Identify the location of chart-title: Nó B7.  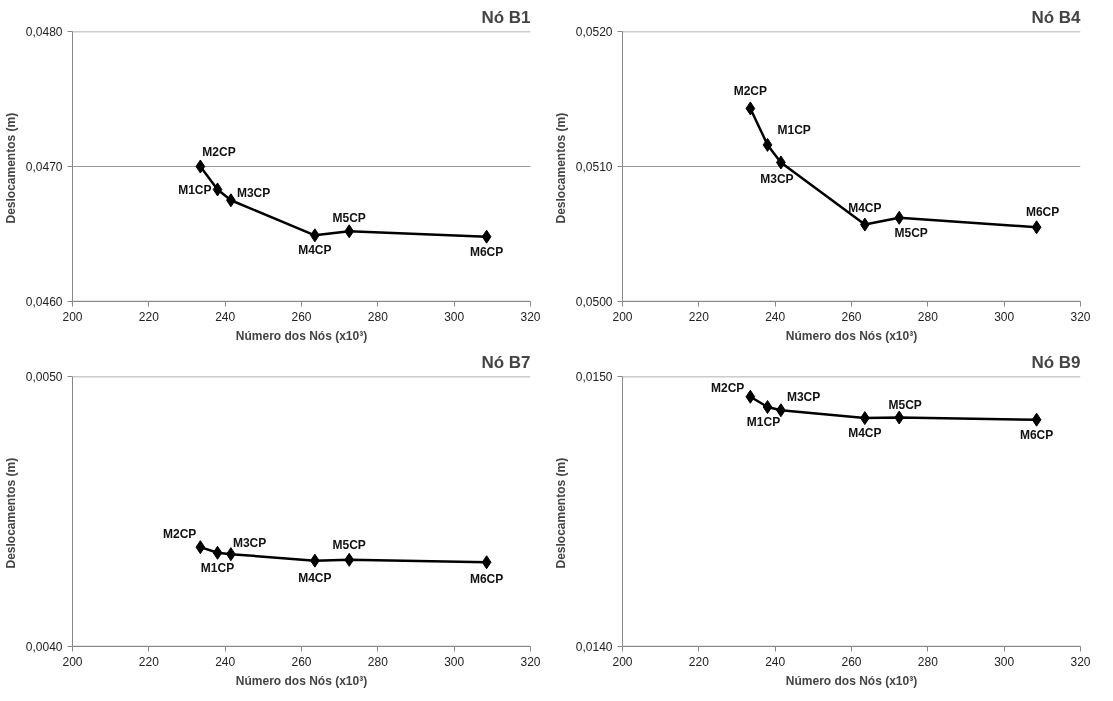
(506, 362).